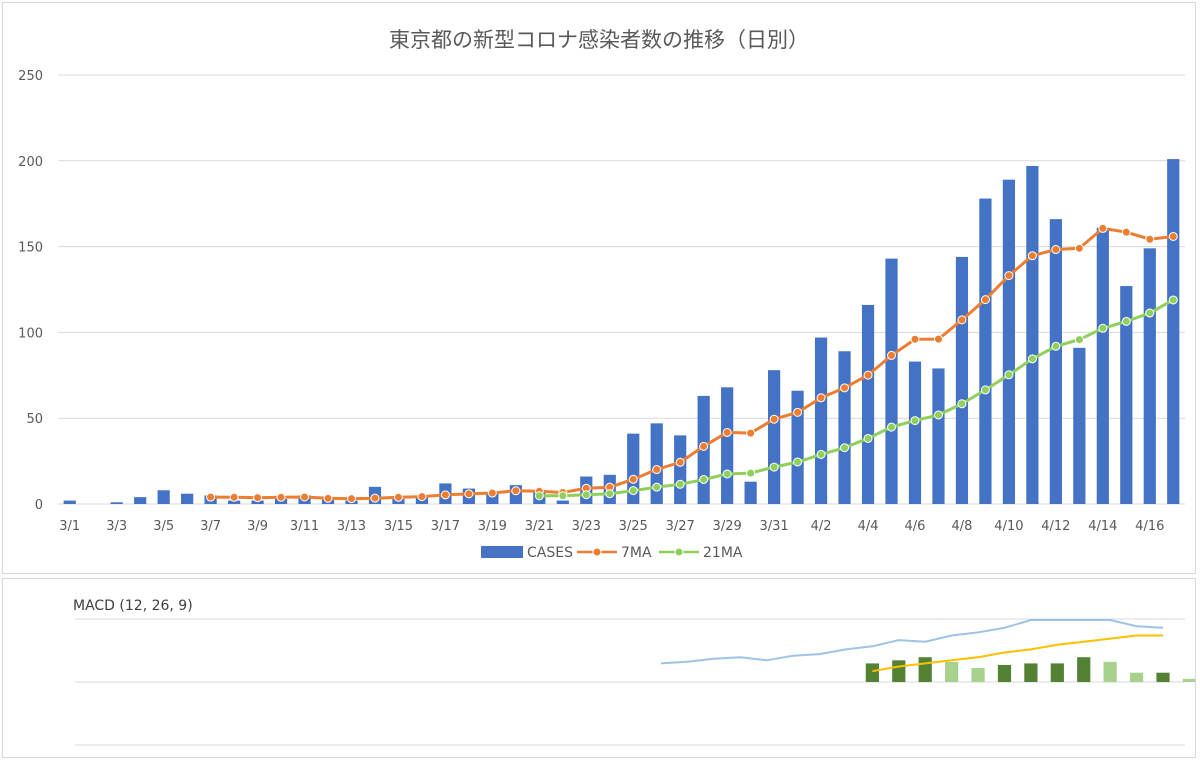  I want to click on legend-label-7ma: 7MA, so click(636, 553).